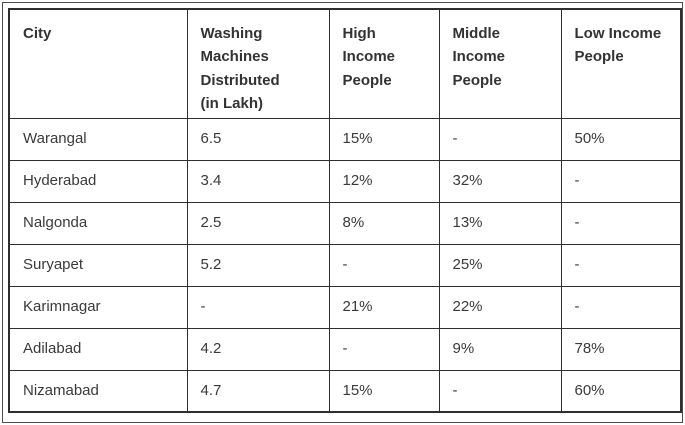 This screenshot has height=425, width=685. What do you see at coordinates (98, 265) in the screenshot?
I see `cell-city: Suryapet` at bounding box center [98, 265].